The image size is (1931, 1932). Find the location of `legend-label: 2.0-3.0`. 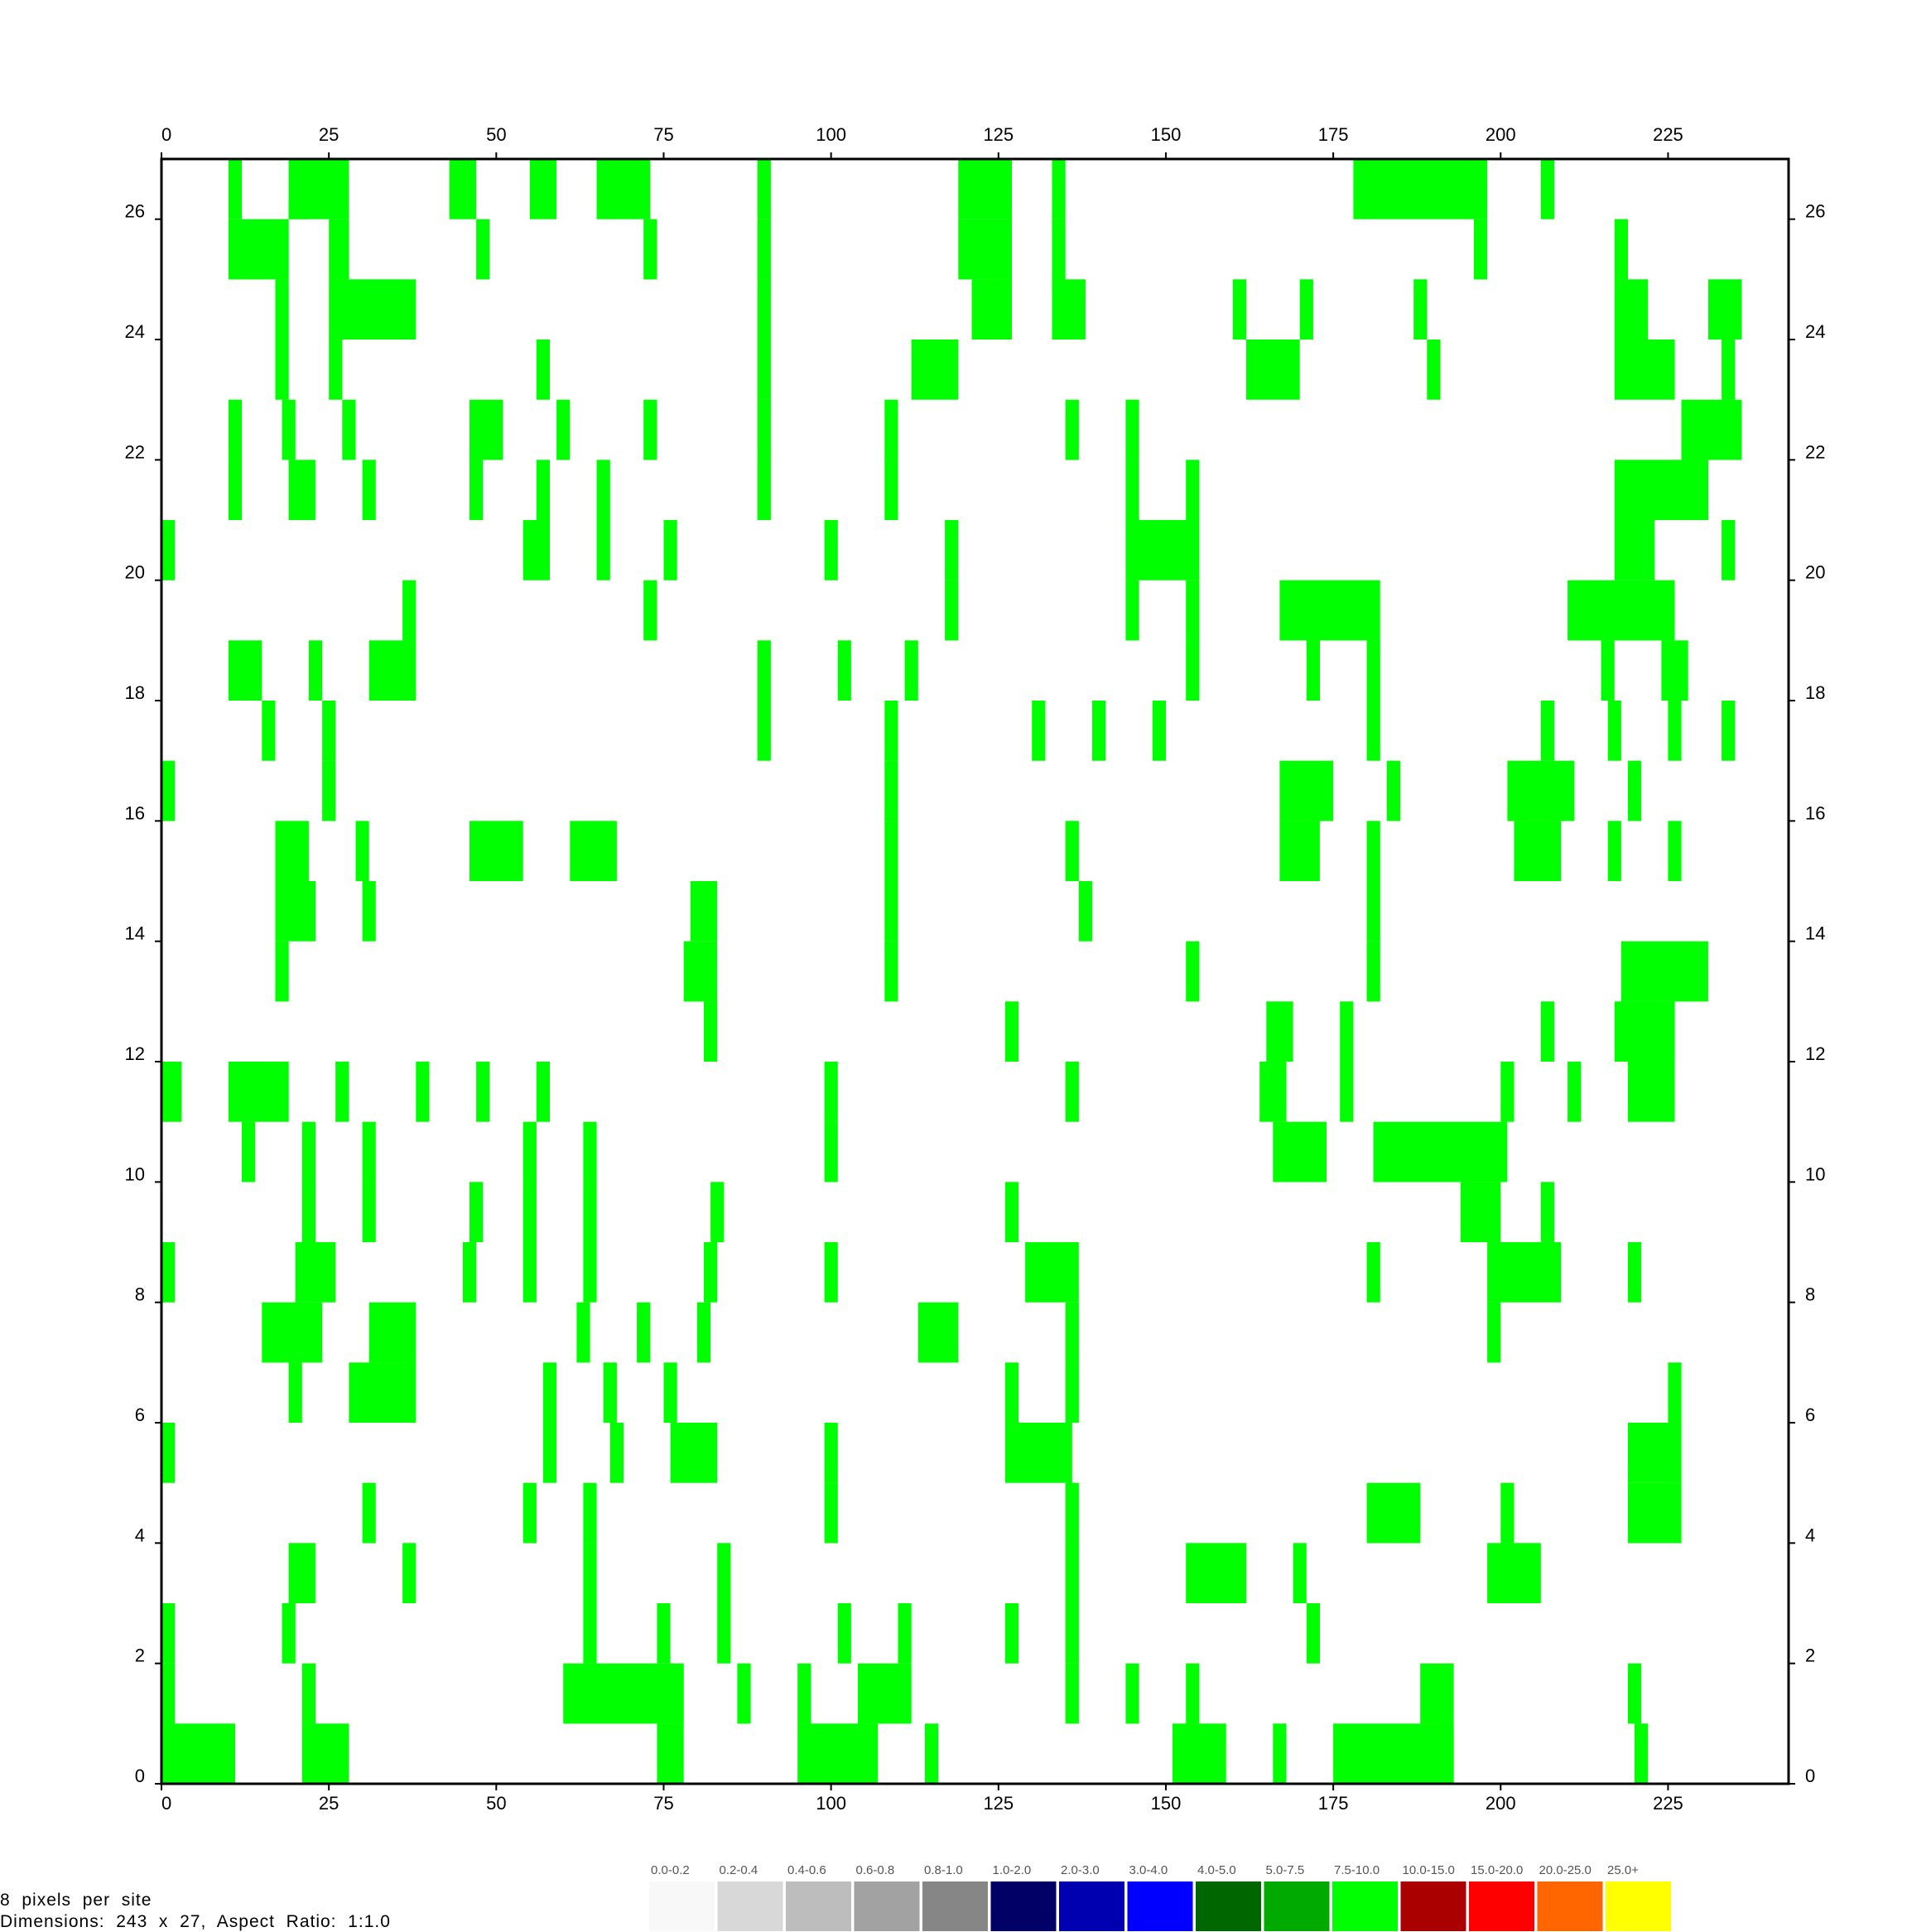

legend-label: 2.0-3.0 is located at coordinates (1080, 1870).